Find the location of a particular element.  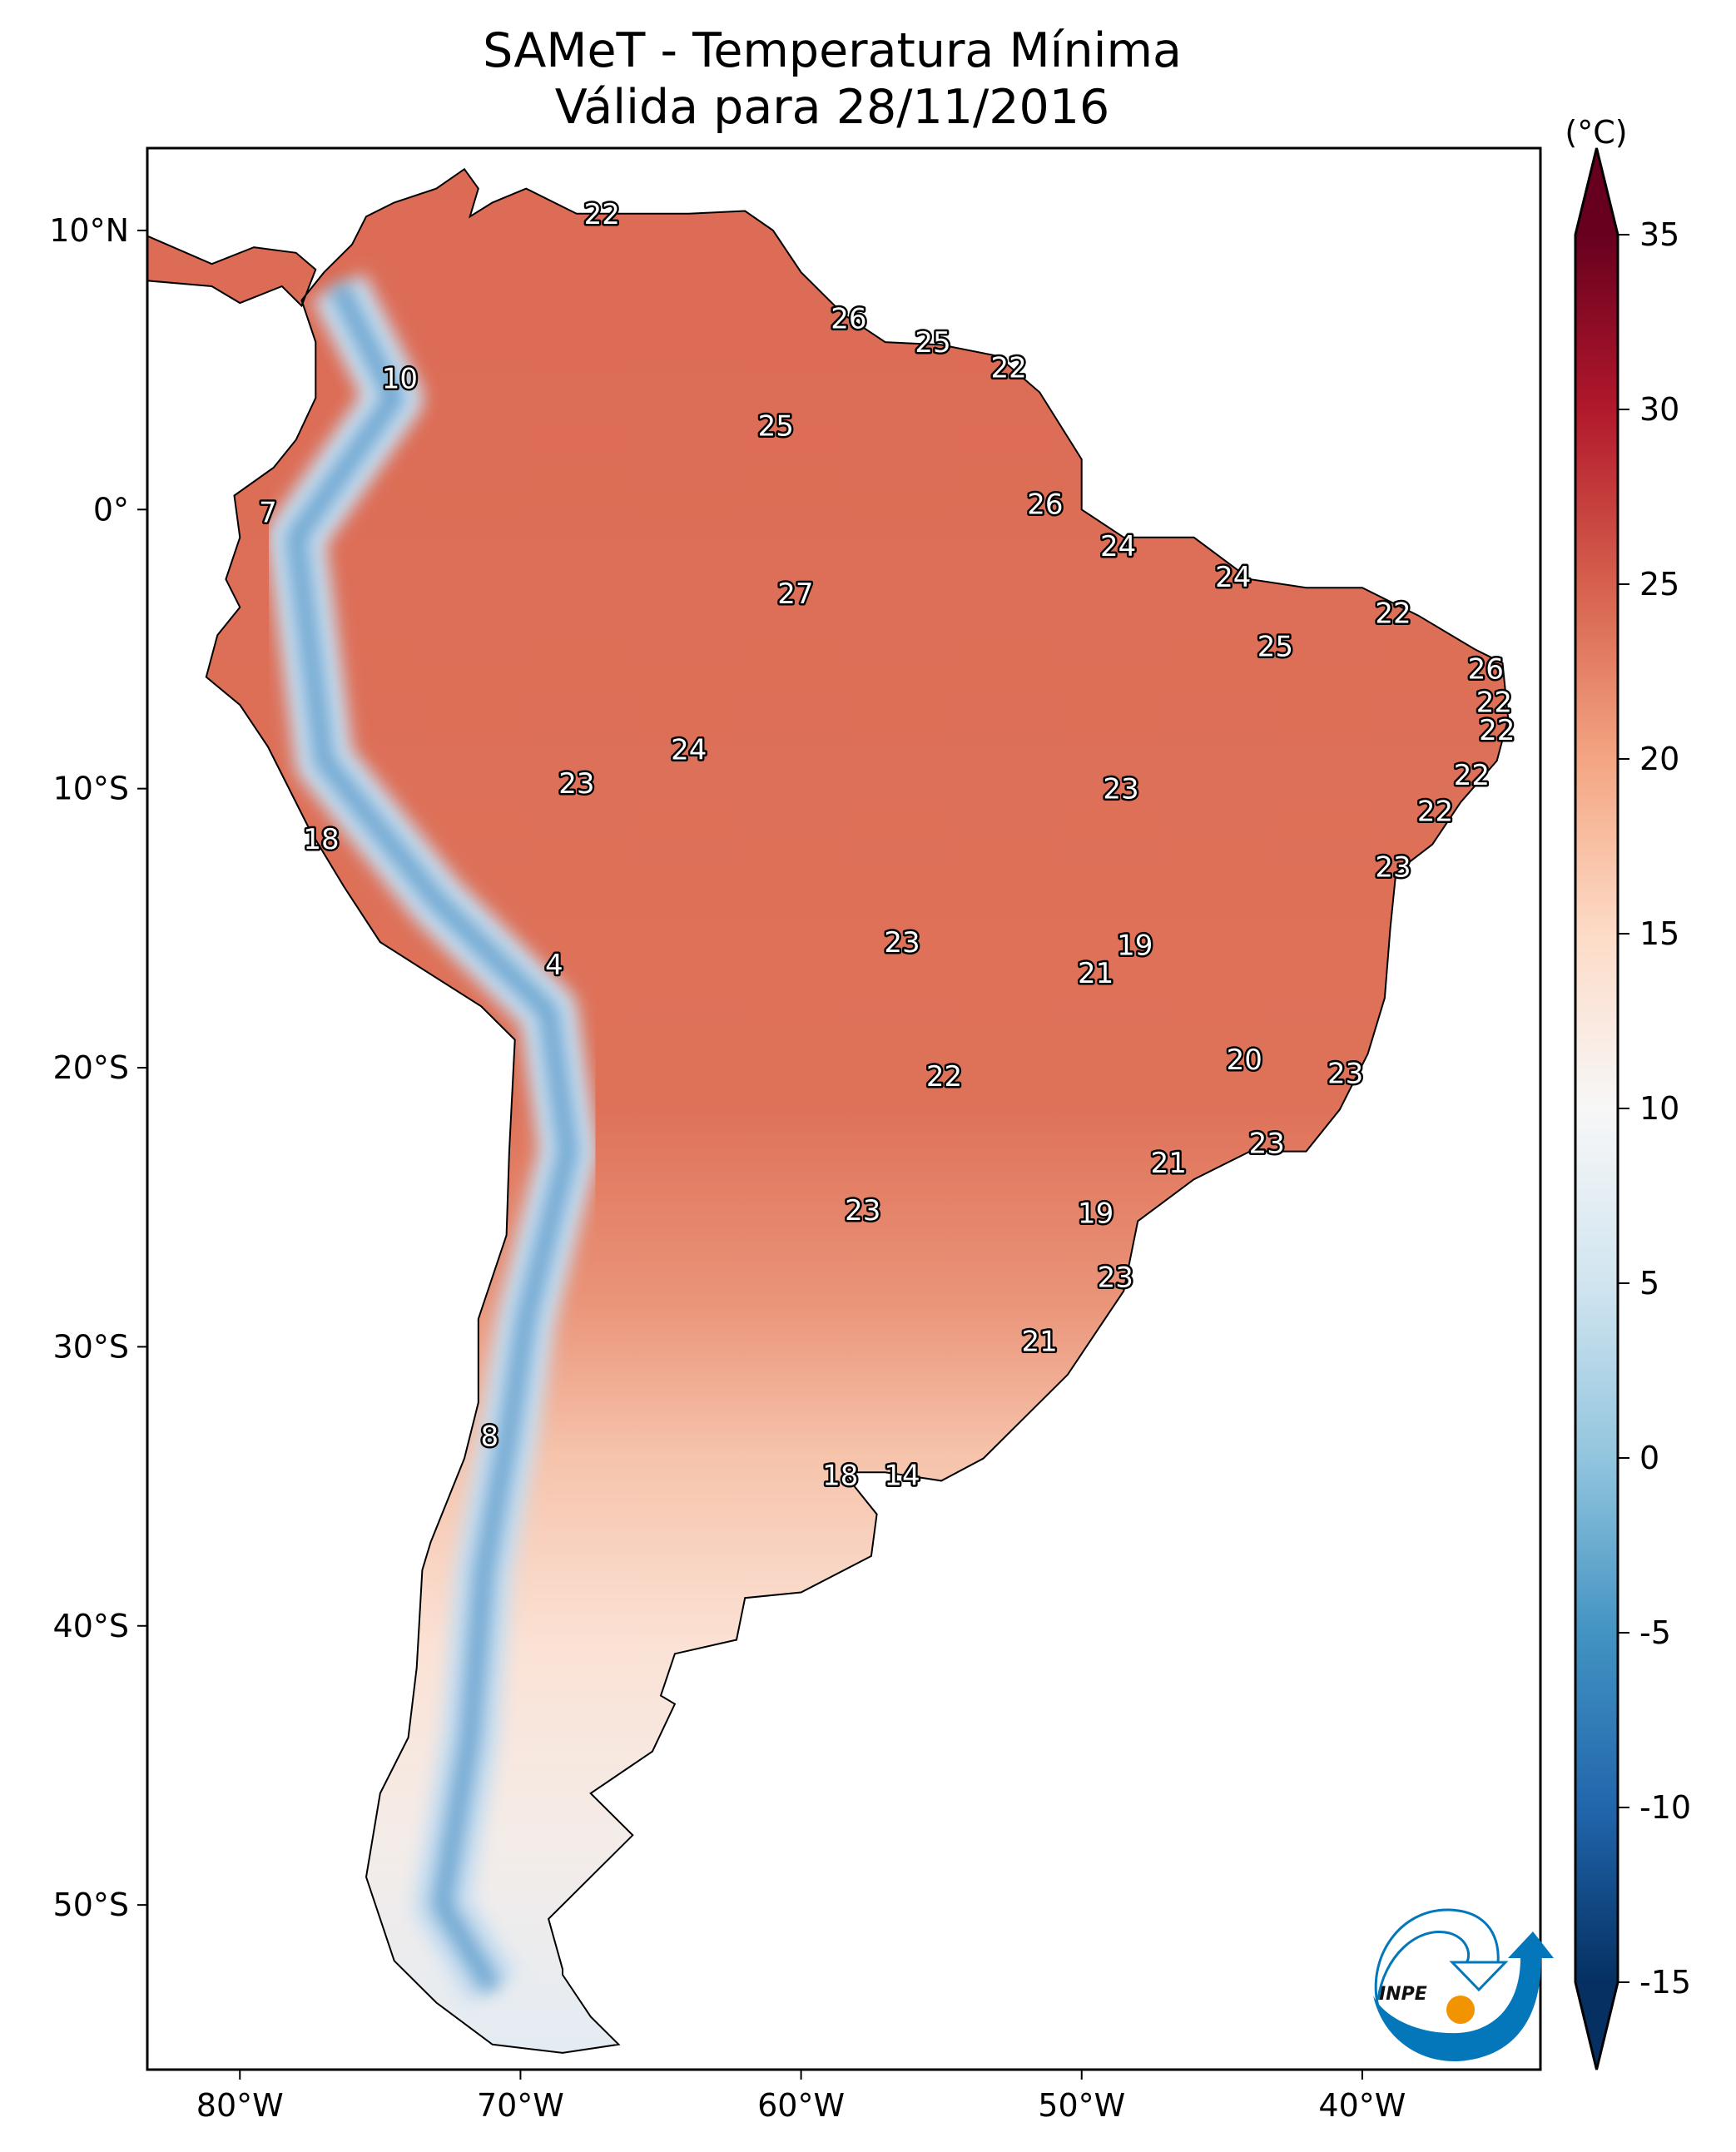

inpe-logo: INPE is located at coordinates (1463, 1985).